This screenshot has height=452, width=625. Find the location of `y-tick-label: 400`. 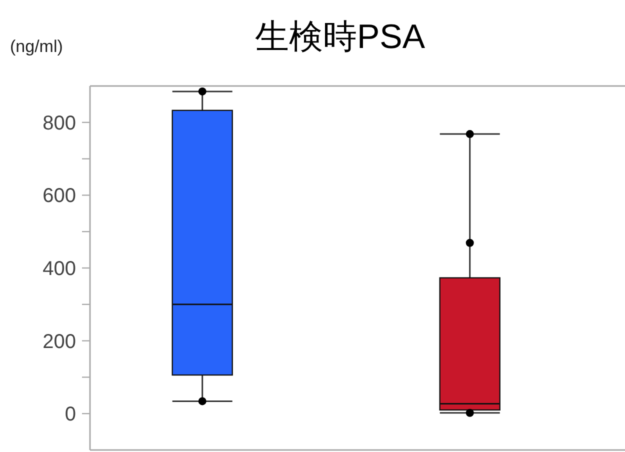

y-tick-label: 400 is located at coordinates (59, 269).